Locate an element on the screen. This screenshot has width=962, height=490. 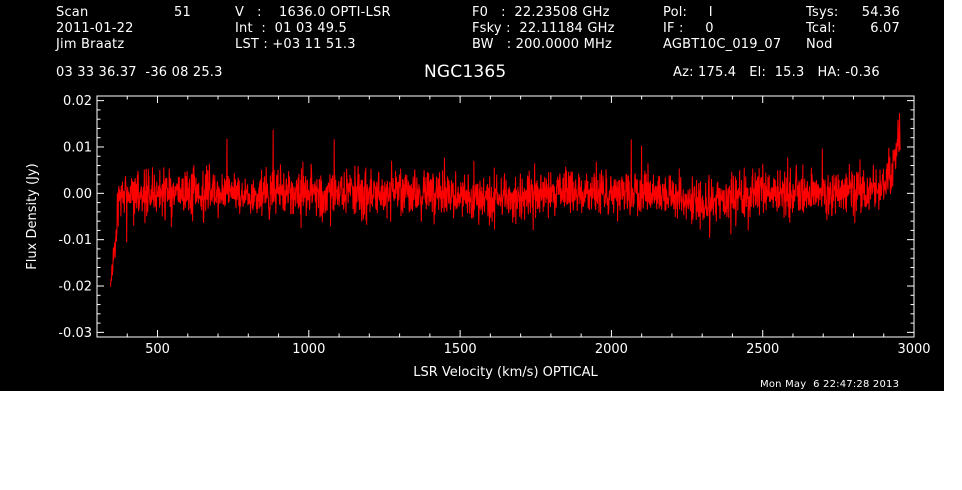
velocity-line: V : 1636.0 OPTI-LSR is located at coordinates (313, 12).